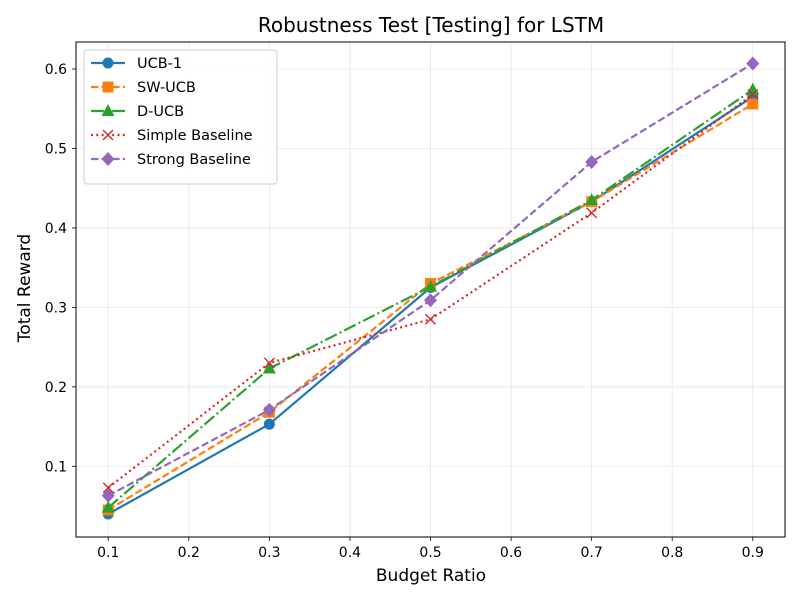 This screenshot has height=600, width=800. I want to click on y-tick-label: 0.1, so click(56, 467).